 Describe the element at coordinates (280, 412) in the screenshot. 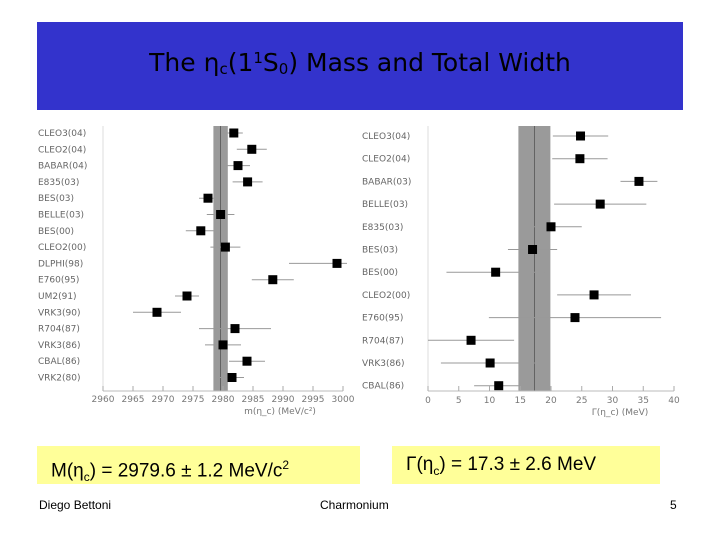

I see `chart1-x-axis-label: m(η_c) (MeV/c²)` at that location.